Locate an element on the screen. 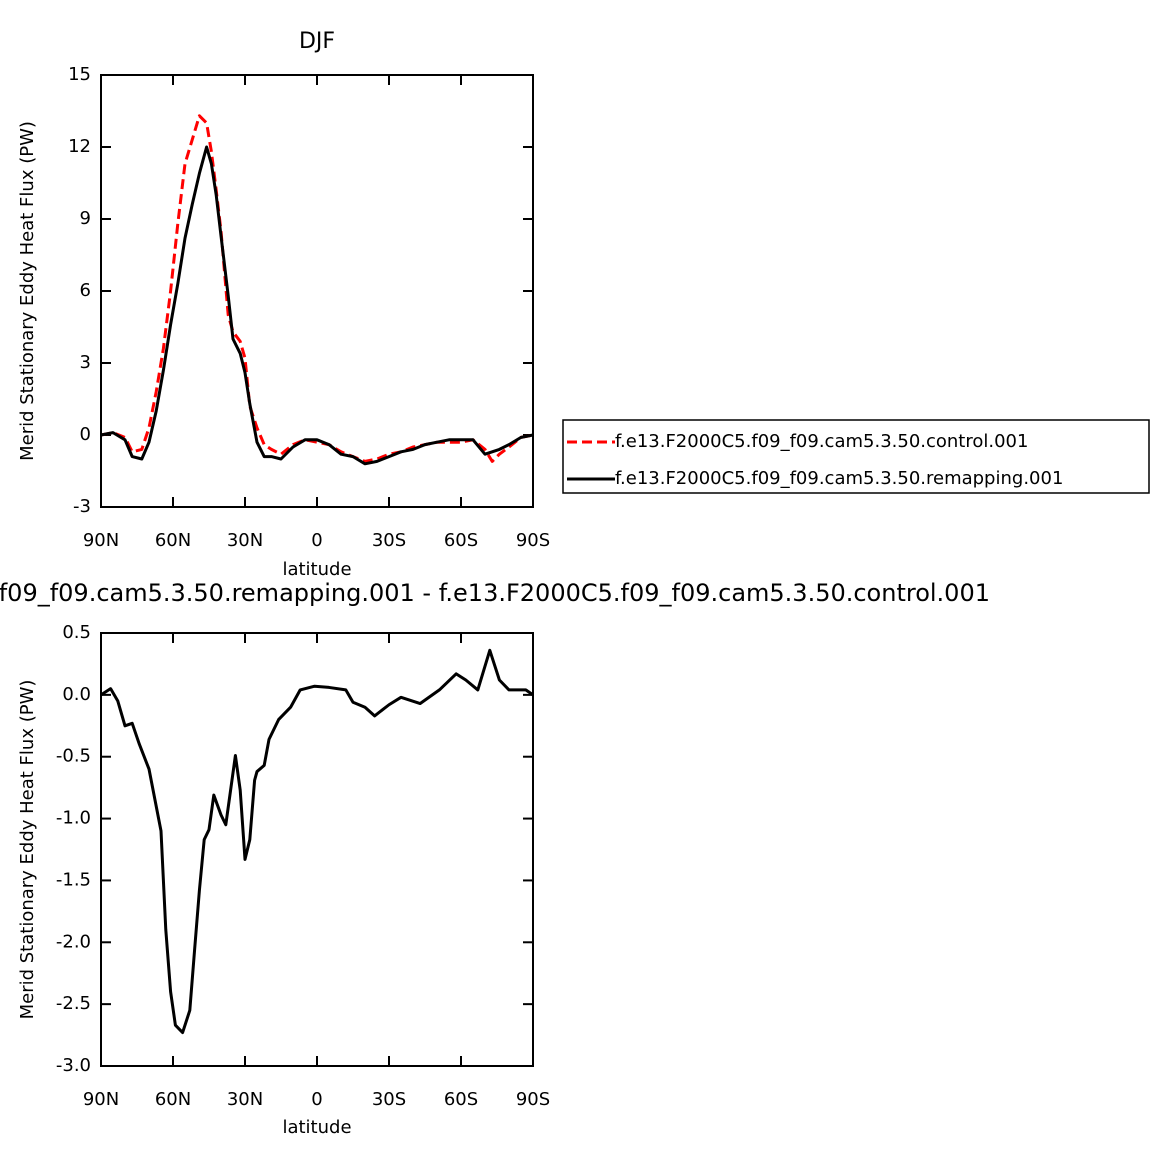 This screenshot has width=1166, height=1163. y-axis-label-clip: Merid Stationary Eddy Heat Flux (PW) is located at coordinates (27, 850).